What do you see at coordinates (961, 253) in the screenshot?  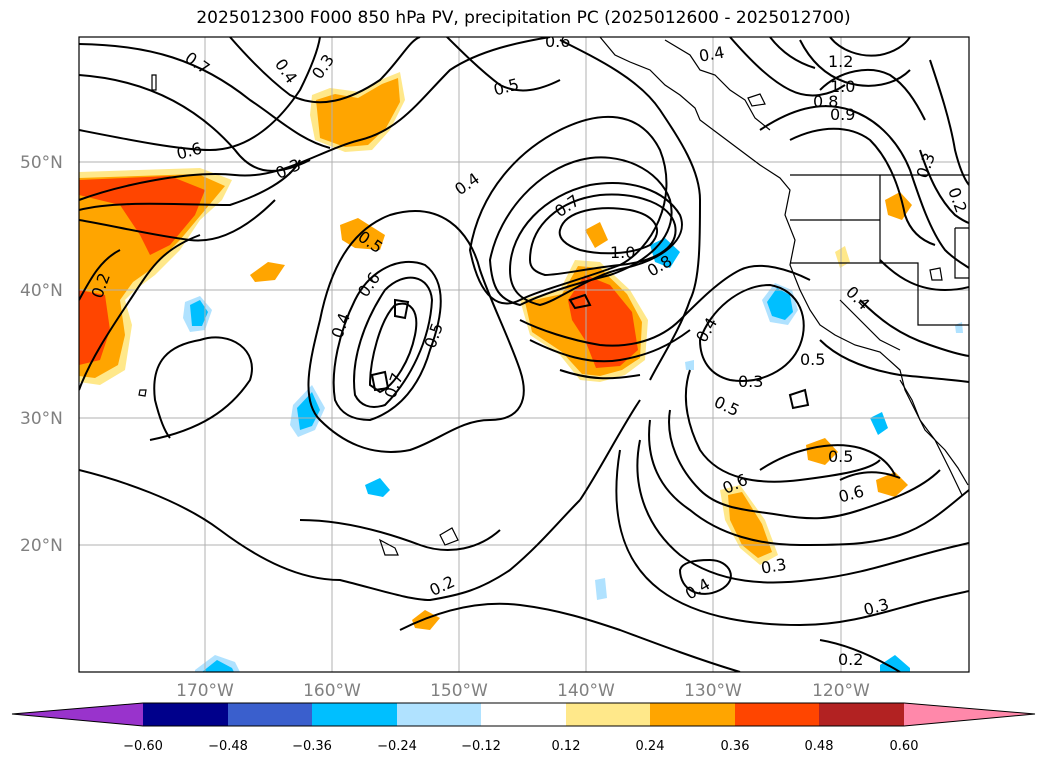 I see `state-border` at bounding box center [961, 253].